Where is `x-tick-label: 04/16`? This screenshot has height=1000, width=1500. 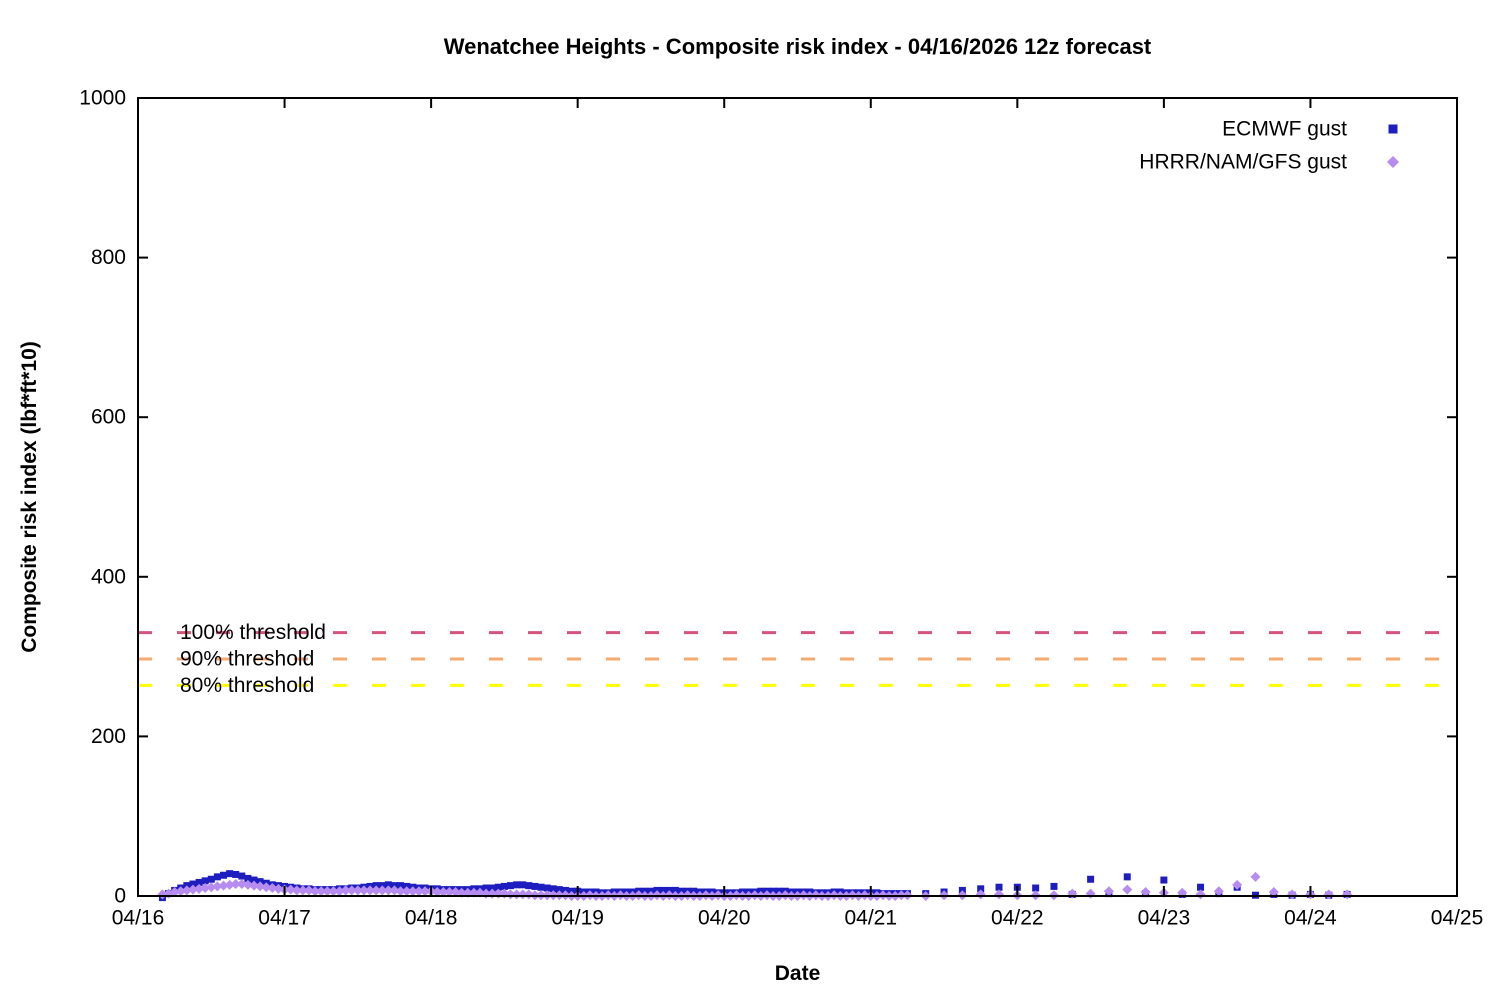
x-tick-label: 04/16 is located at coordinates (138, 918).